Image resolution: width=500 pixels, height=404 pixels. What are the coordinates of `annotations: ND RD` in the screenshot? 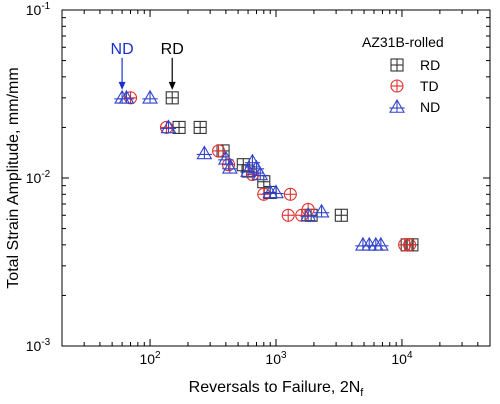 It's located at (147, 65).